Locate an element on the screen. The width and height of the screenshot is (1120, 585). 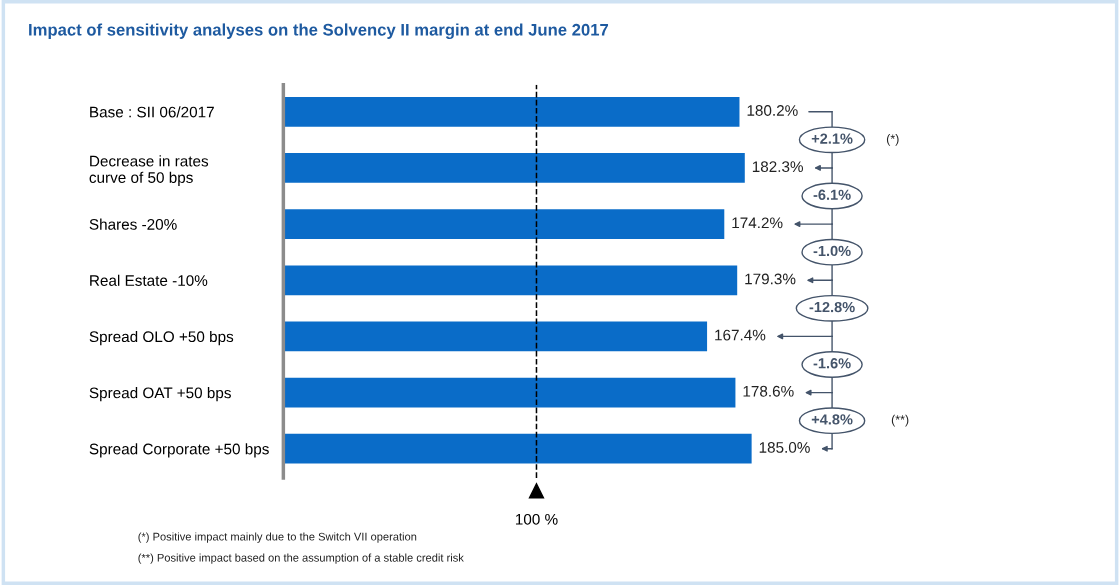
text: -1.0% is located at coordinates (832, 251).